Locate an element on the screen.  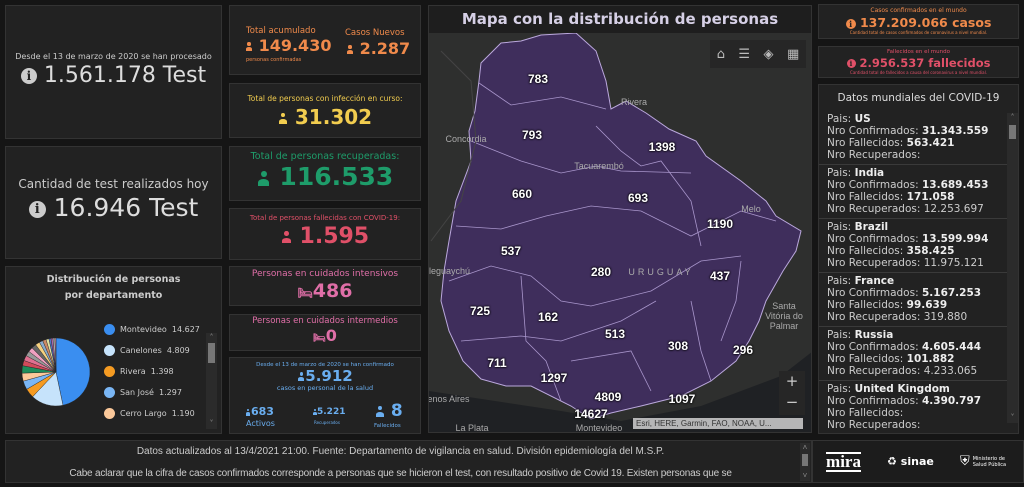
pie-chart is located at coordinates (56, 372).